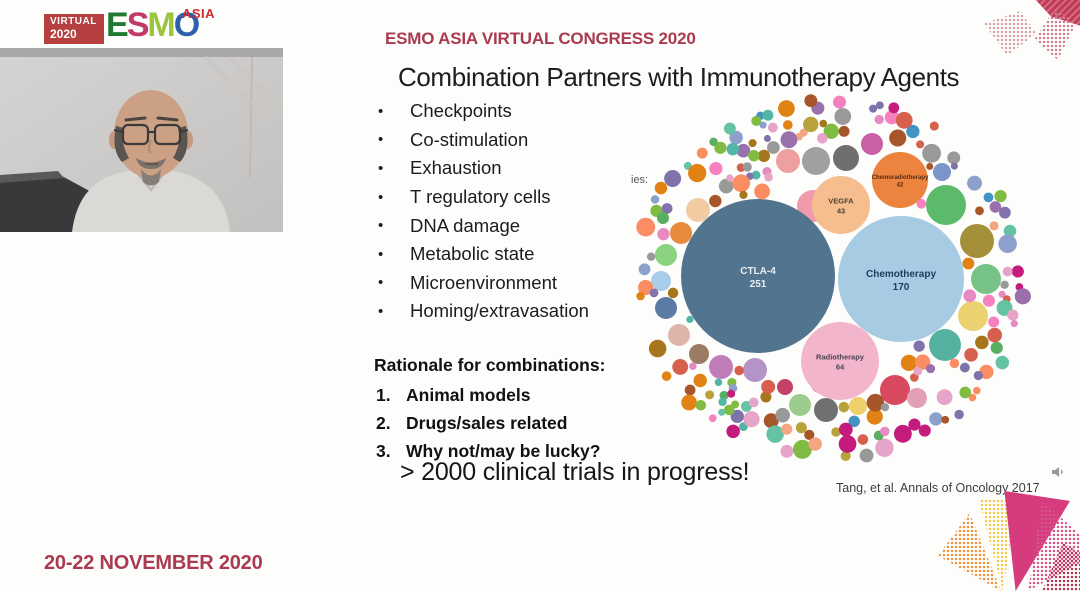 This screenshot has height=591, width=1080. Describe the element at coordinates (469, 139) in the screenshot. I see `bullet-label: Co-stimulation` at that location.